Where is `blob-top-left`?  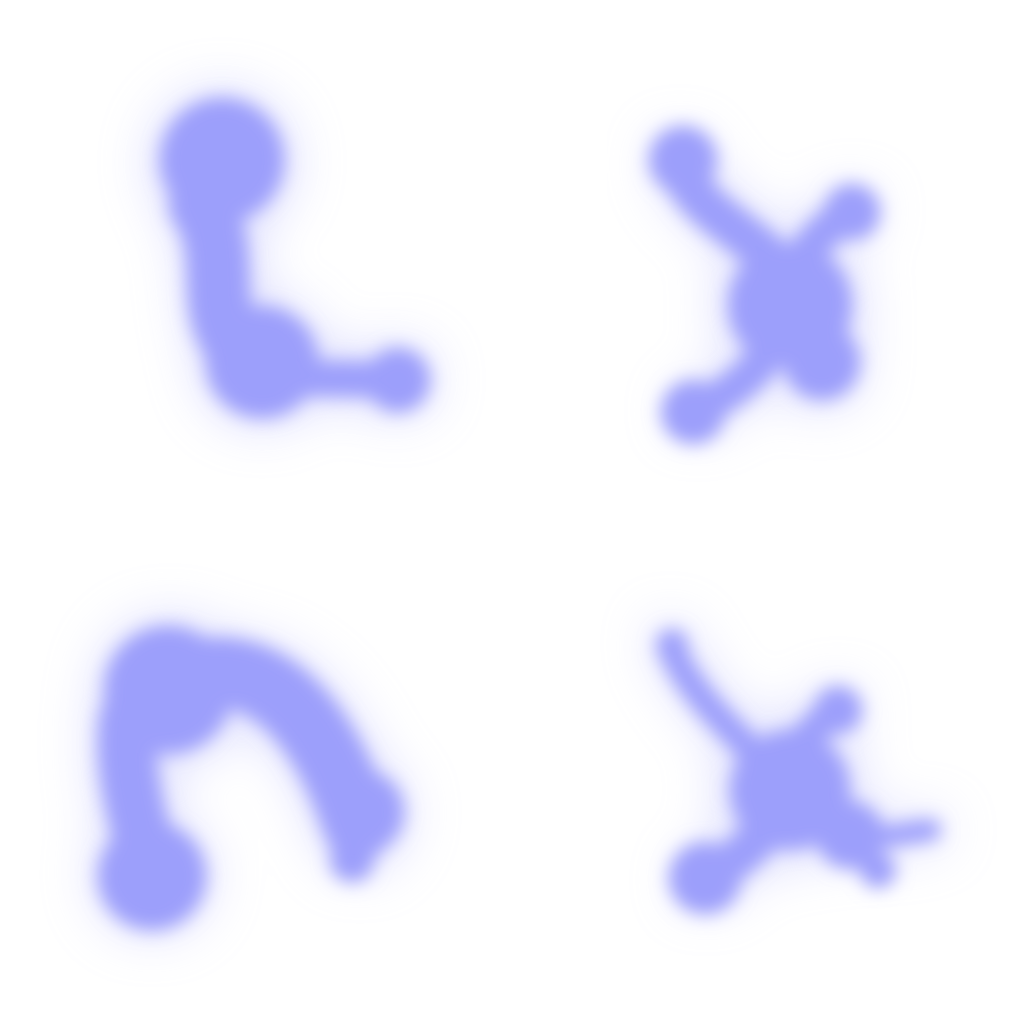
blob-top-left is located at coordinates (292, 258).